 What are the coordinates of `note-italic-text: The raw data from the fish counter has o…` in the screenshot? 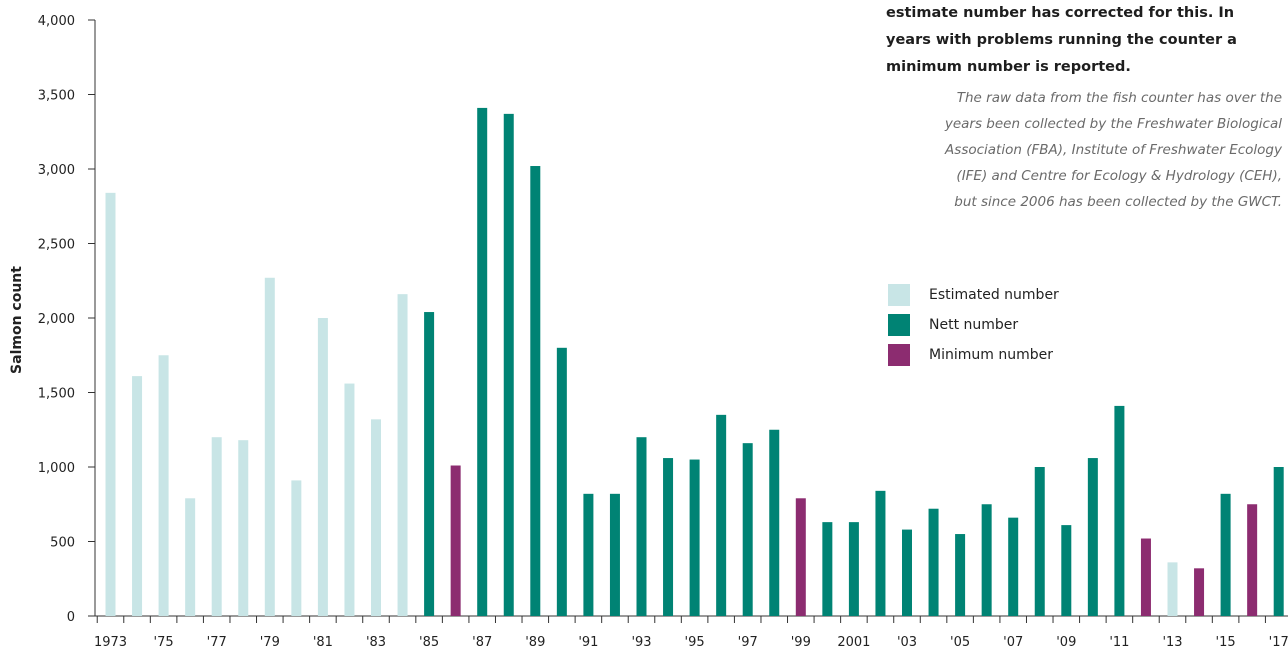 It's located at (1113, 150).